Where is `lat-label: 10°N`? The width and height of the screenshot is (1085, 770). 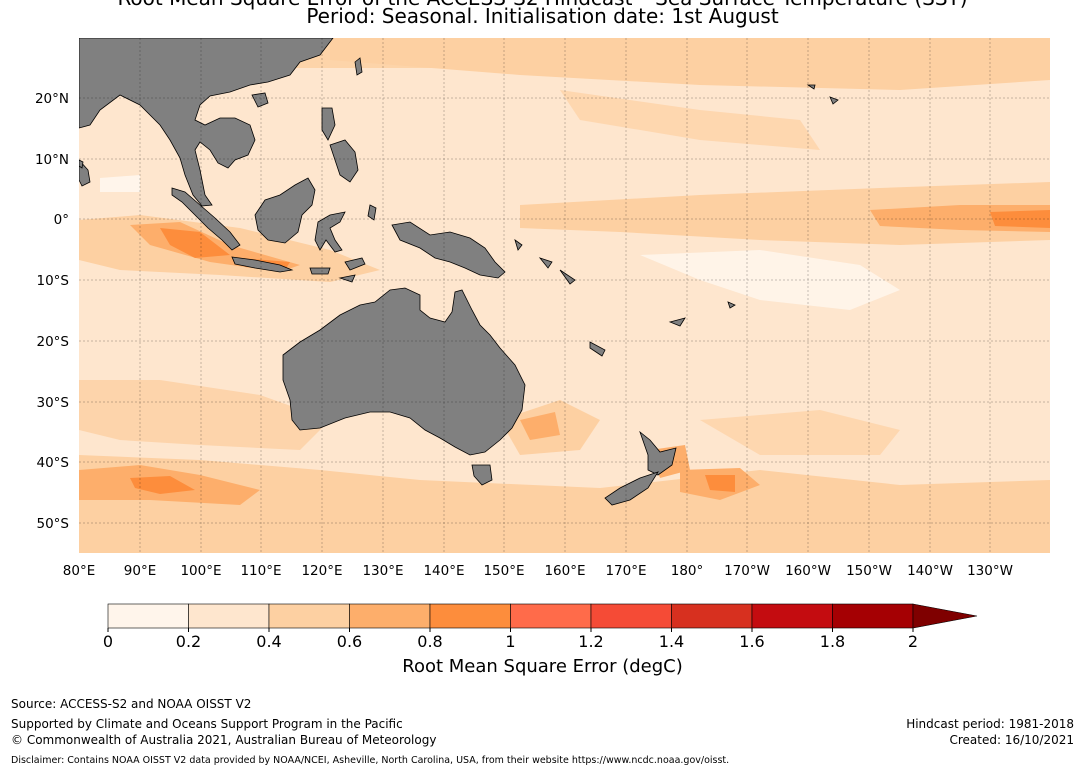 lat-label: 10°N is located at coordinates (52, 160).